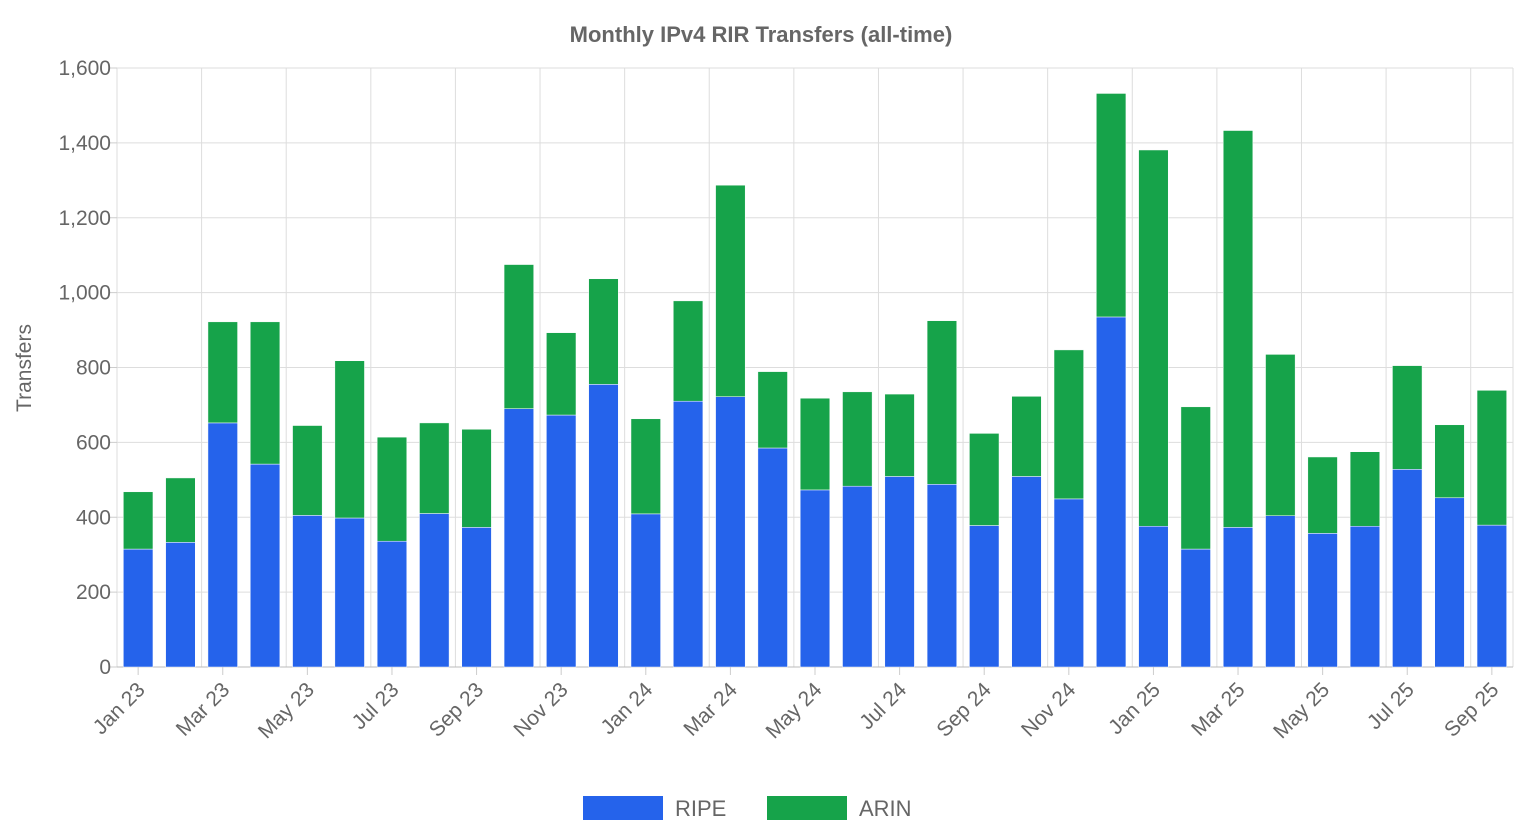 This screenshot has width=1520, height=840. I want to click on legend-item-ripe: RIPE, so click(654, 808).